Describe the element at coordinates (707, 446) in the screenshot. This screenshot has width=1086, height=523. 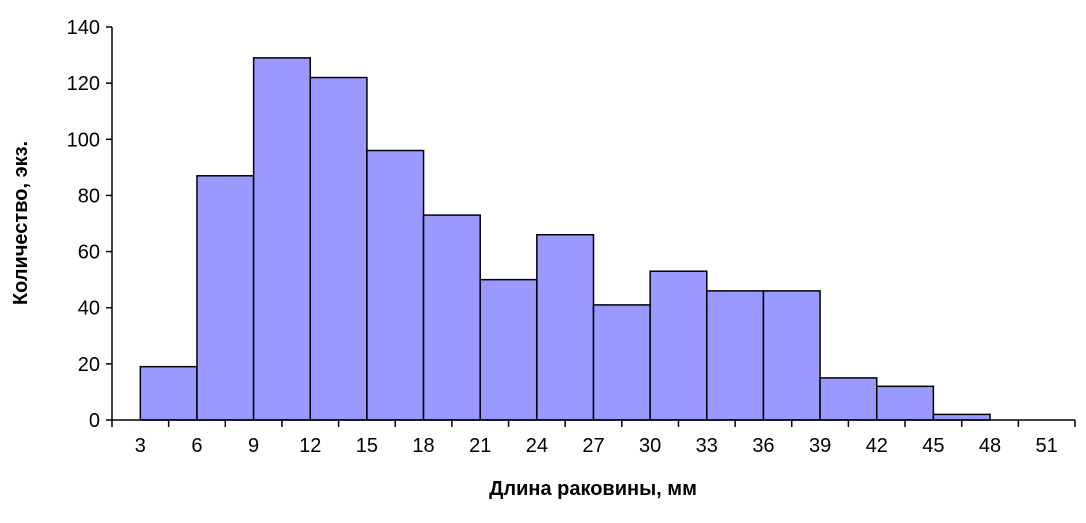
I see `x-tick-label: 33` at that location.